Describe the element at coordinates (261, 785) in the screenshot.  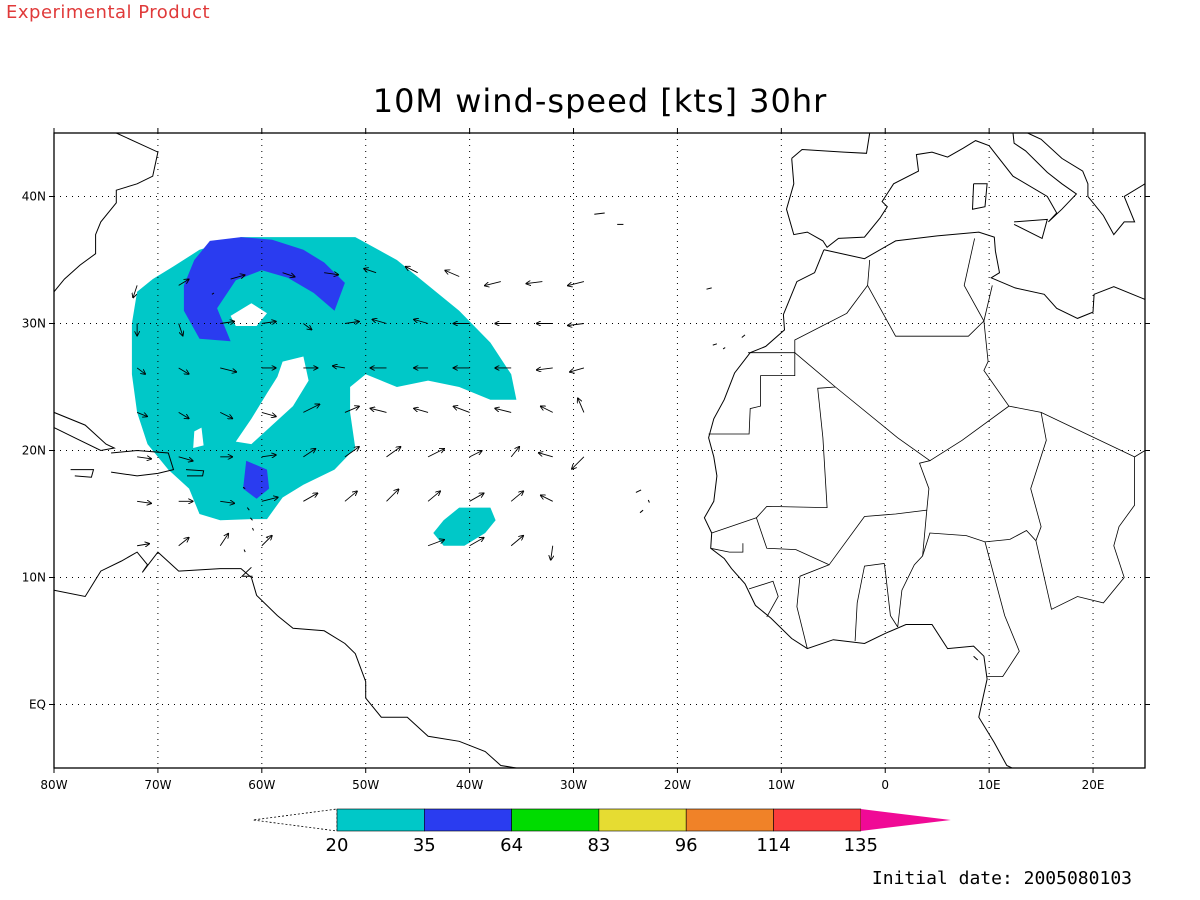
I see `x-tick-label: 60W` at that location.